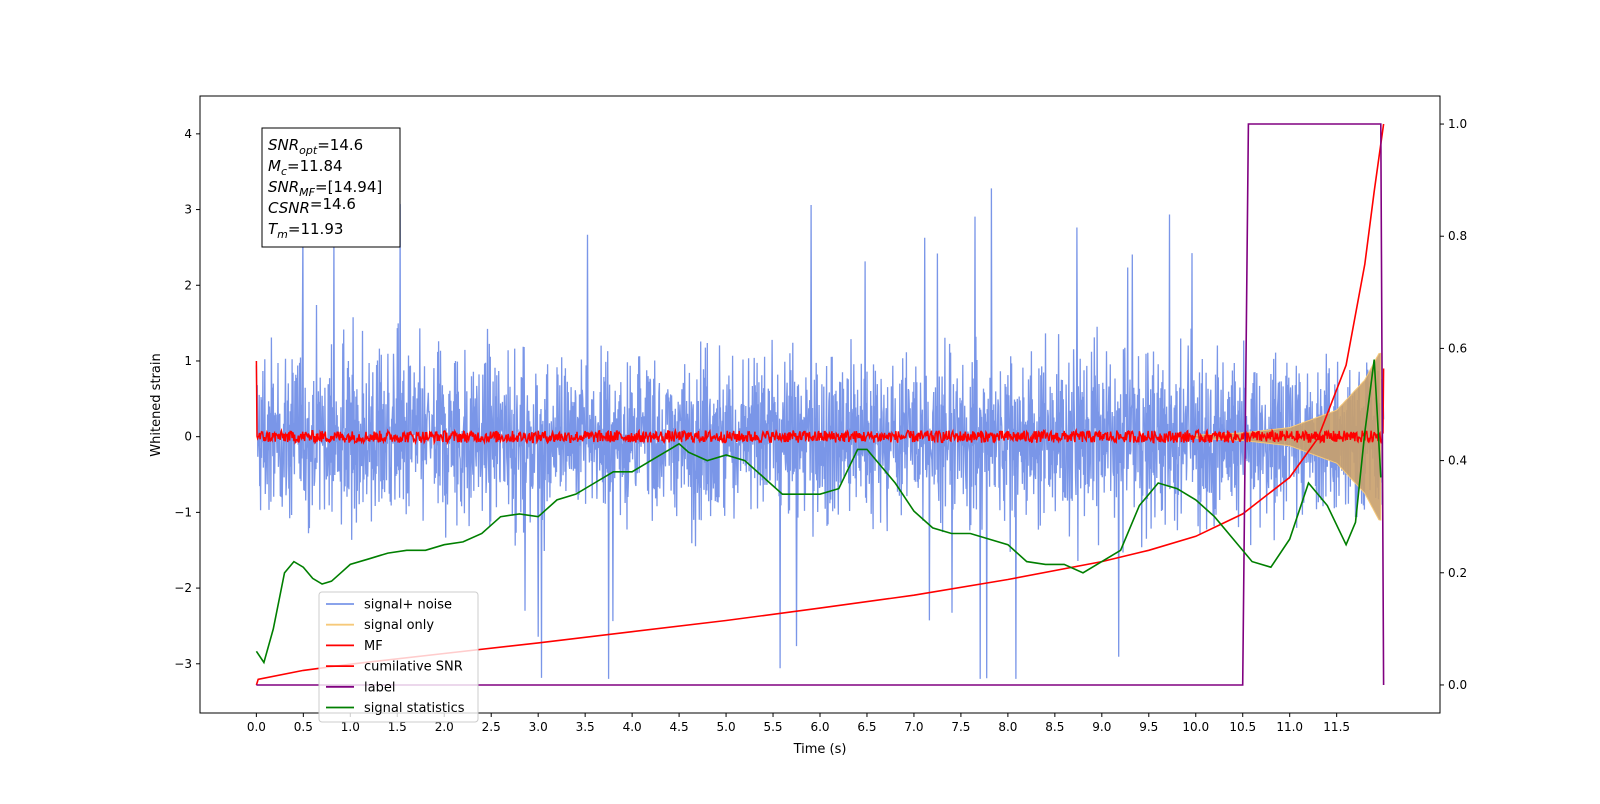  I want to click on x-tick-label: 11.5, so click(1336, 727).